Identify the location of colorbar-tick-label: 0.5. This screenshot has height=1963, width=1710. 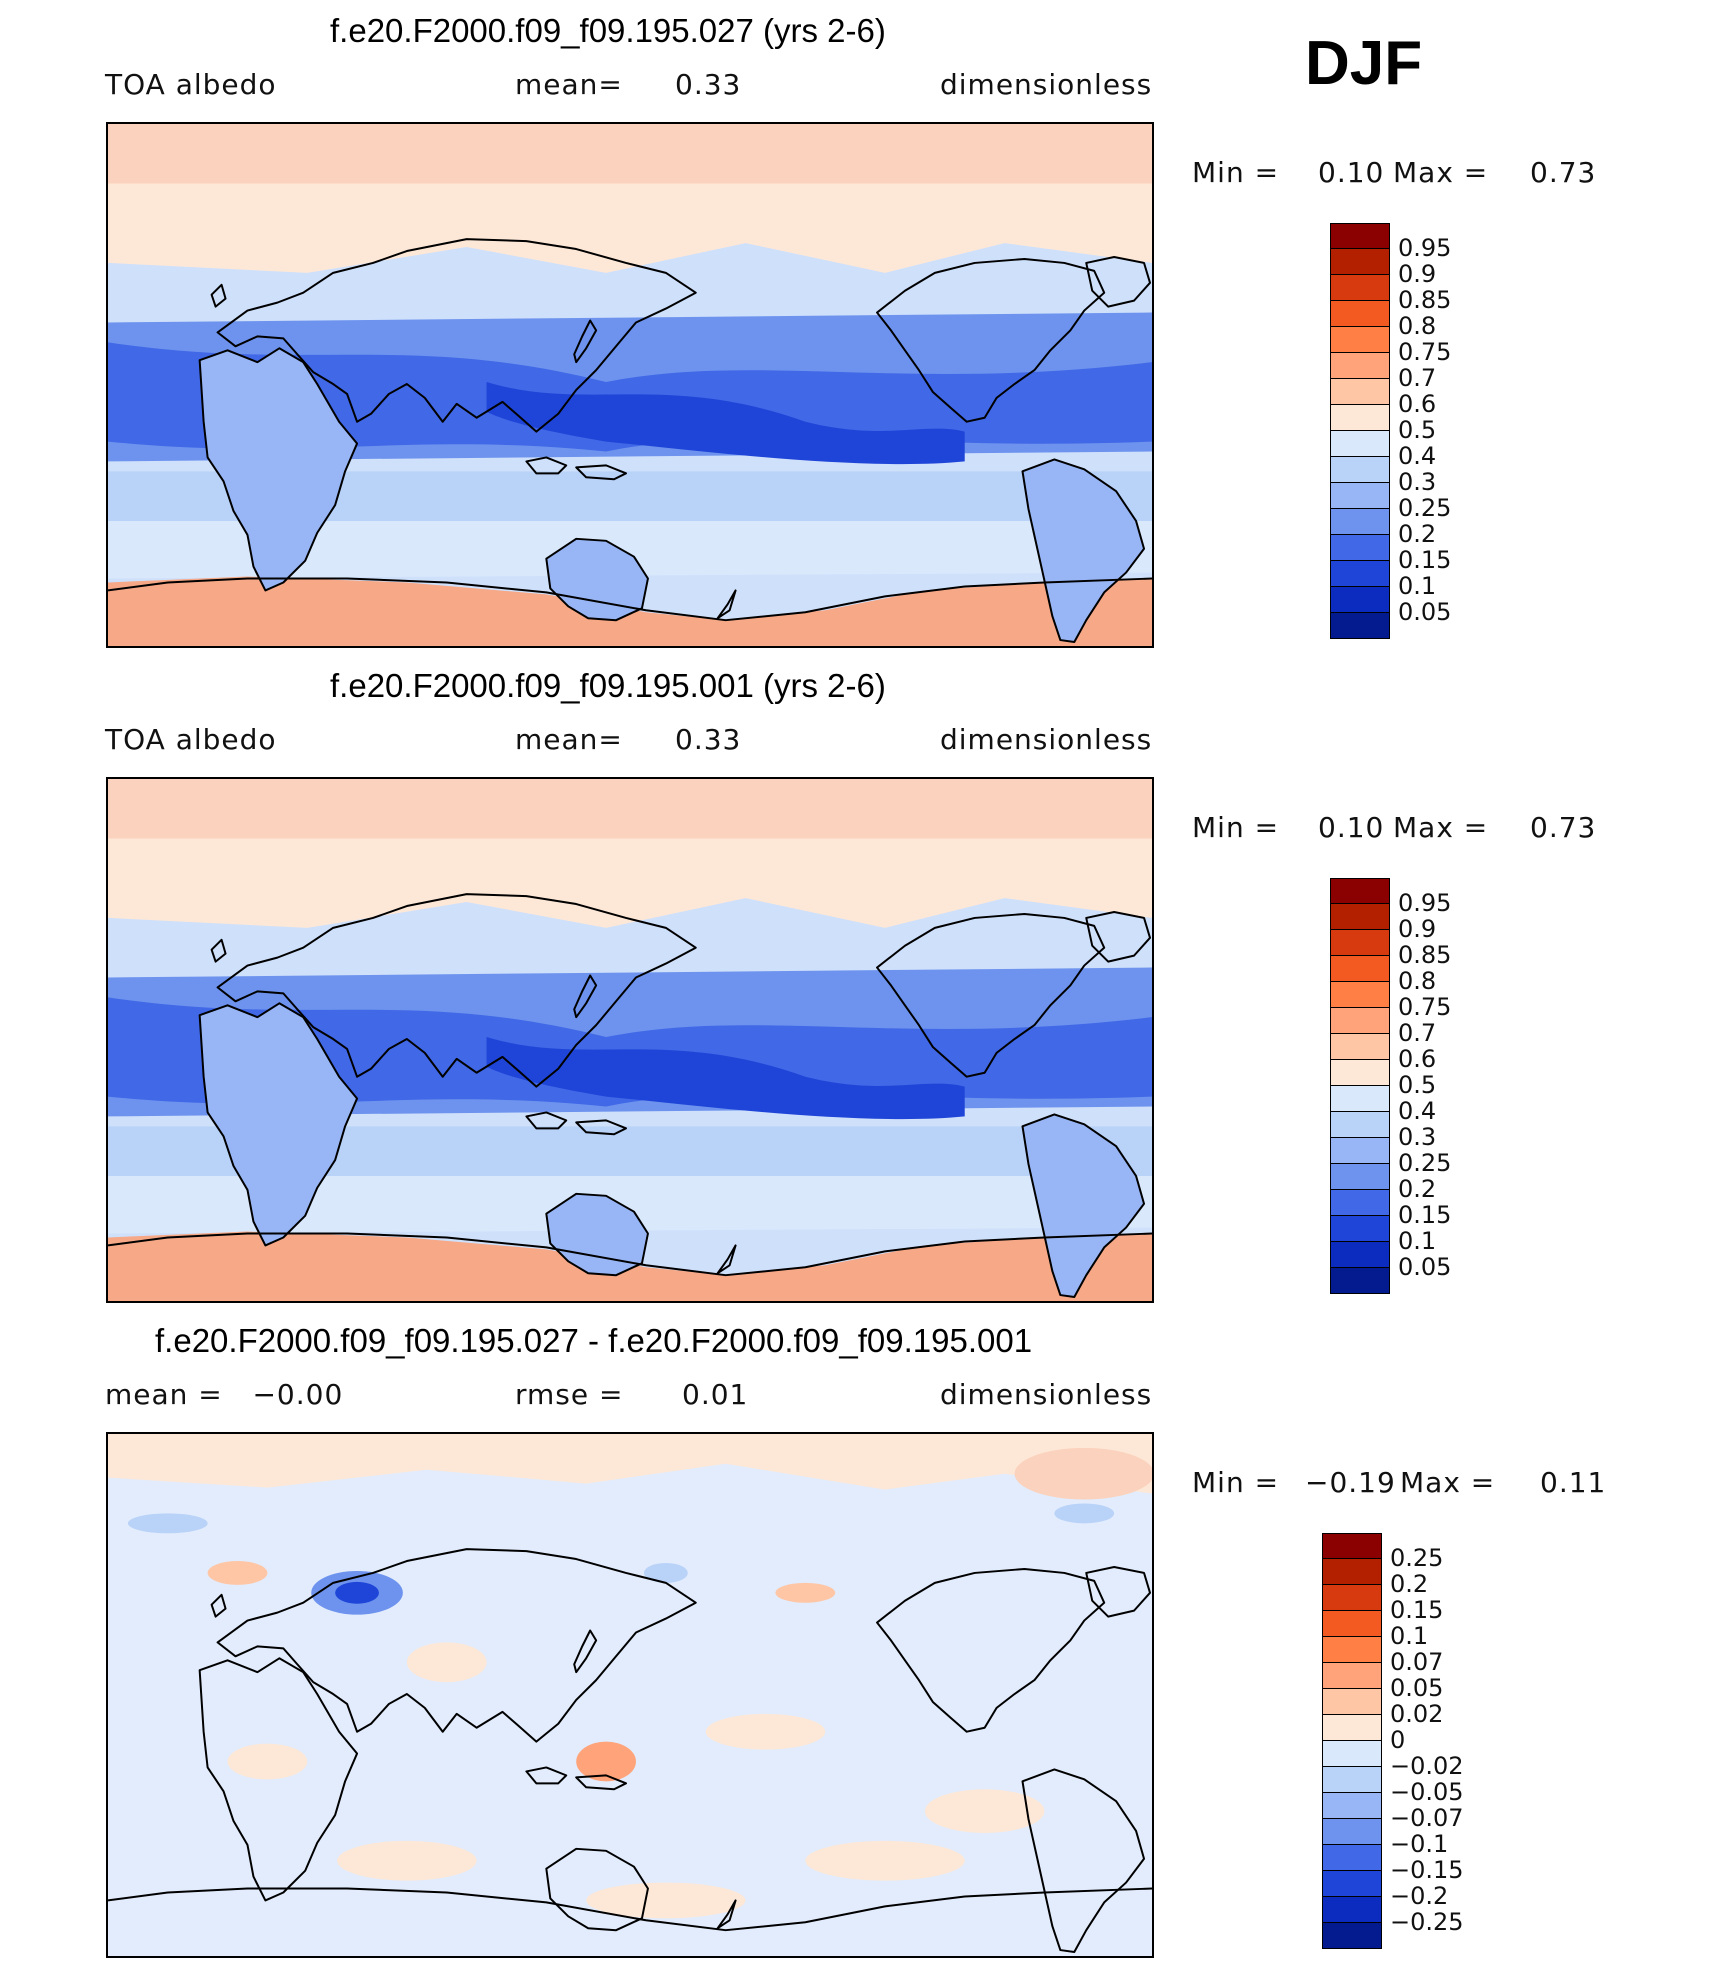
(1417, 430).